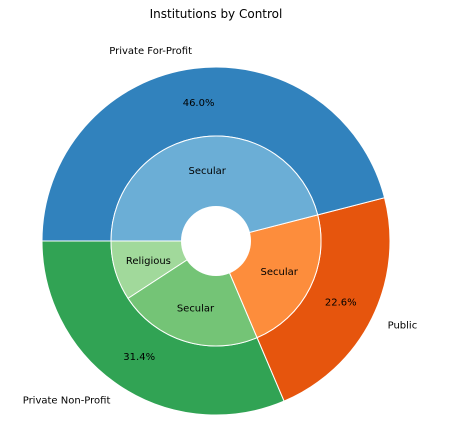 This screenshot has height=443, width=453. Describe the element at coordinates (150, 51) in the screenshot. I see `outer-label-private-for-profit: Private For-Profit` at that location.